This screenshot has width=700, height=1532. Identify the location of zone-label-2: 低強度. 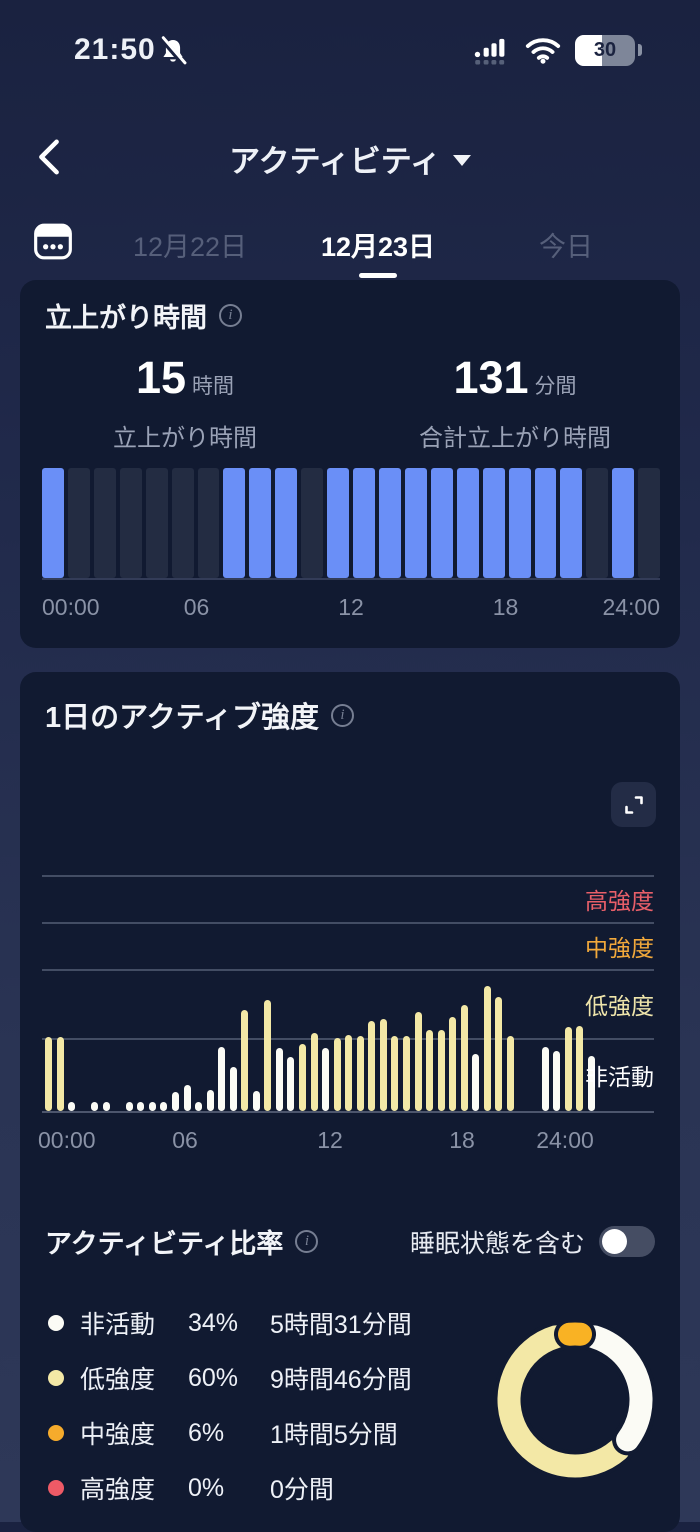
(619, 1004).